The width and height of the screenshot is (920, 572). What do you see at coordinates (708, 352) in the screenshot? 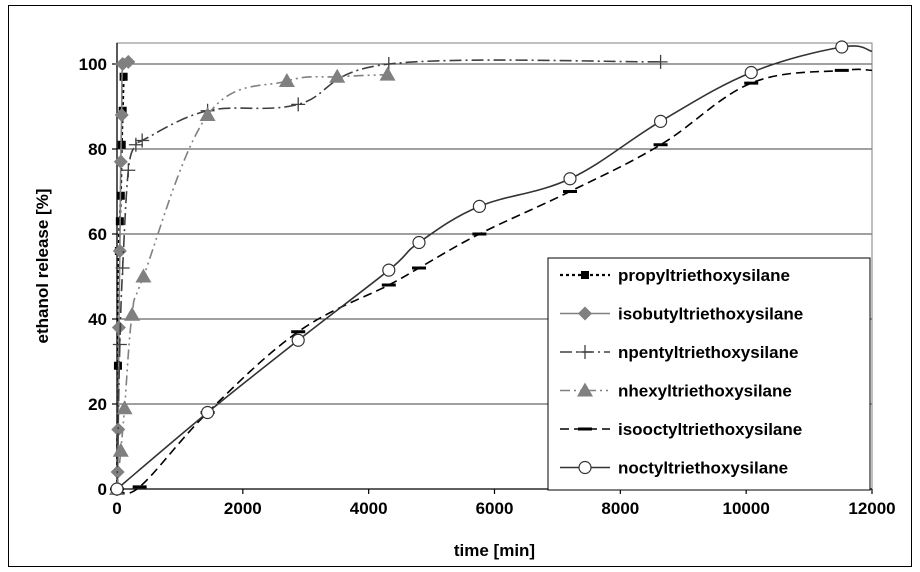
I see `legend-label: npentyltriethoxysilane` at bounding box center [708, 352].